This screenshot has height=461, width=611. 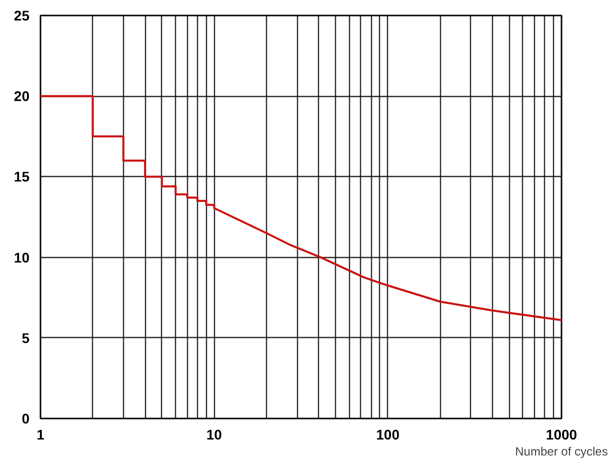 I want to click on x-tick-label: 10, so click(x=214, y=434).